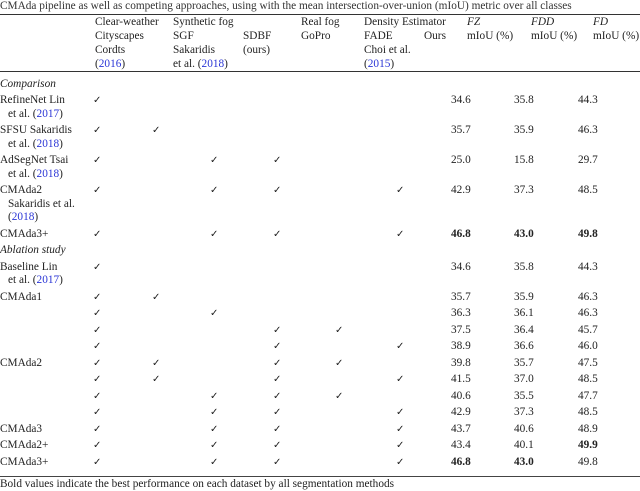 The height and width of the screenshot is (491, 640). What do you see at coordinates (608, 429) in the screenshot?
I see `miou-value: 48.9` at bounding box center [608, 429].